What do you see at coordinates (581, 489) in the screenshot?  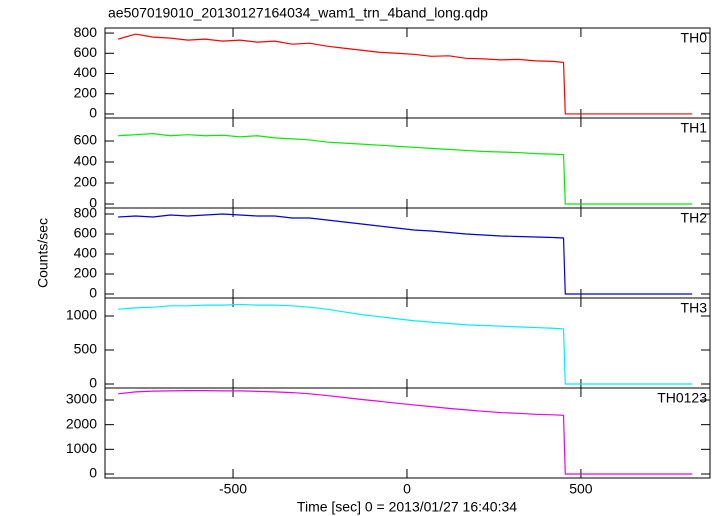 I see `x-tick-label: 500` at bounding box center [581, 489].